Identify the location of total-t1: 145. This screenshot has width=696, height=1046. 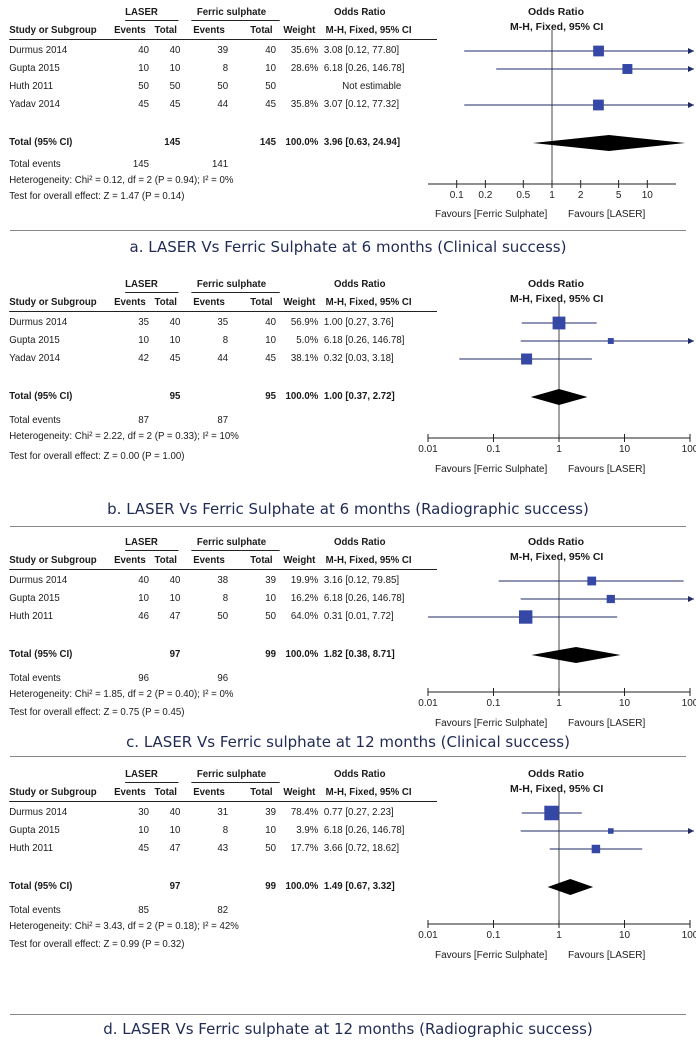
(172, 142).